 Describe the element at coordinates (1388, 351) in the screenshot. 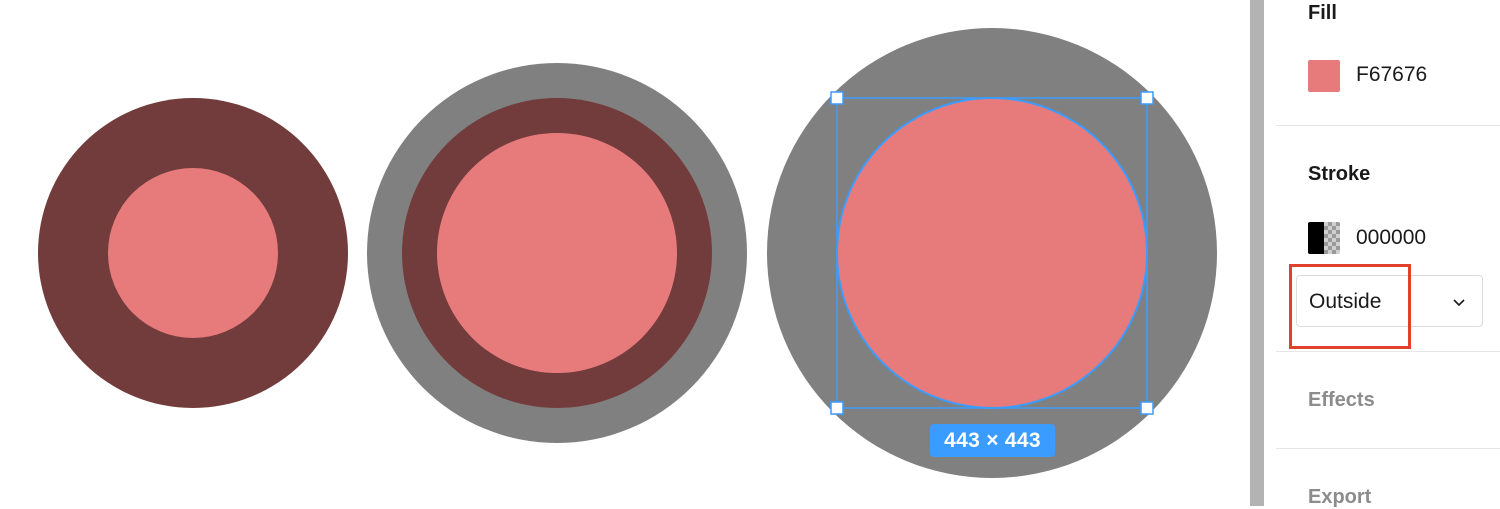

I see `stroke-section-divider` at that location.